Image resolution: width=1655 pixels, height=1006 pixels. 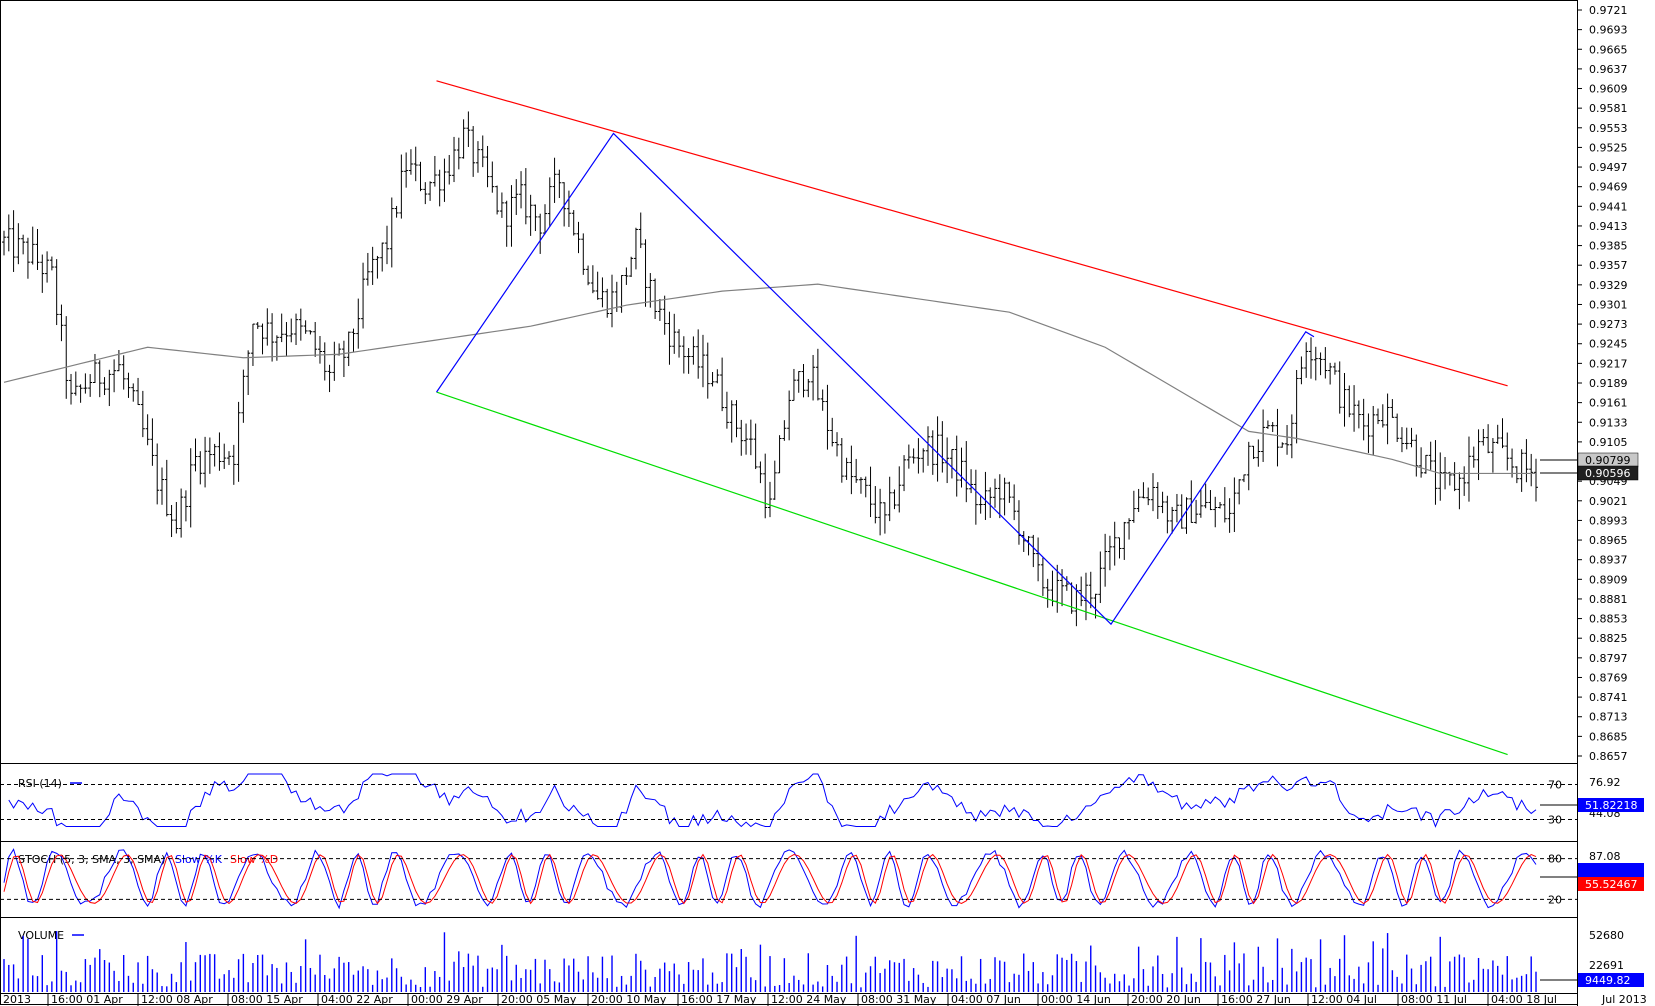 I want to click on price-axis-label: 0.9021, so click(x=1608, y=501).